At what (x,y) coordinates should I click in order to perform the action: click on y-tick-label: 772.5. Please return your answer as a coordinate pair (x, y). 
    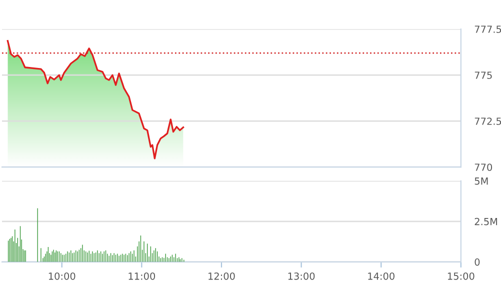
    Looking at the image, I should click on (487, 121).